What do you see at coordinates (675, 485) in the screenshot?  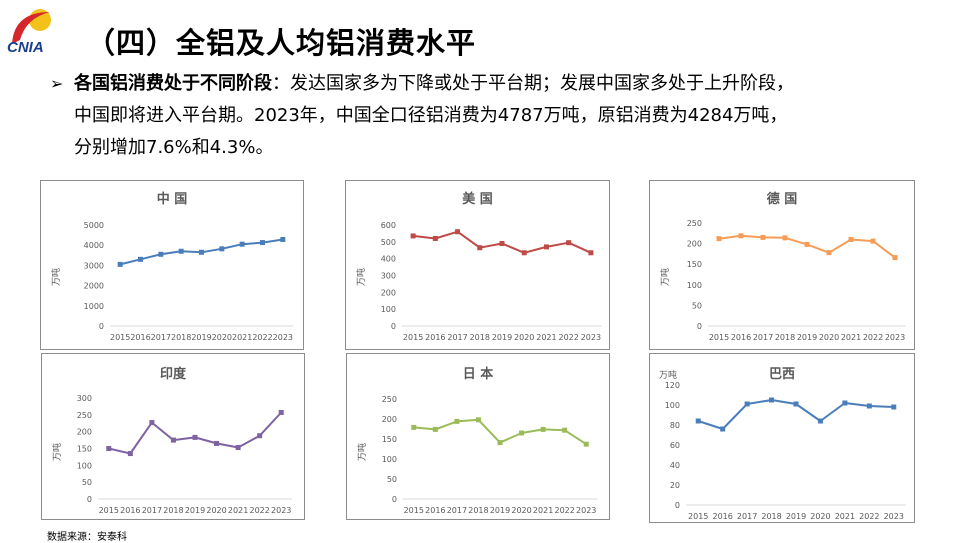 I see `y-tick-label: 20` at bounding box center [675, 485].